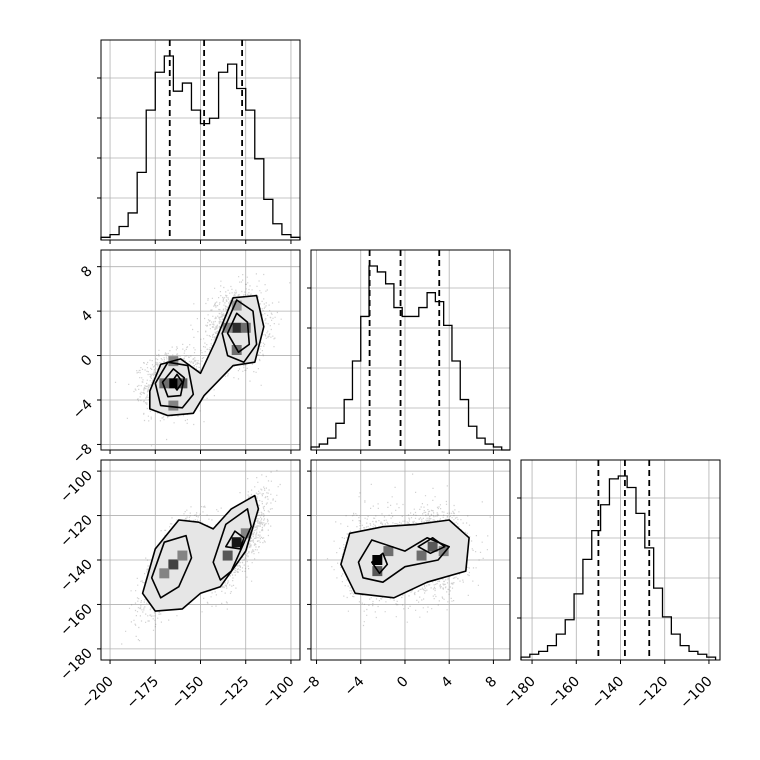 The width and height of the screenshot is (760, 760). Describe the element at coordinates (355, 686) in the screenshot. I see `x-tick-label: −4` at that location.